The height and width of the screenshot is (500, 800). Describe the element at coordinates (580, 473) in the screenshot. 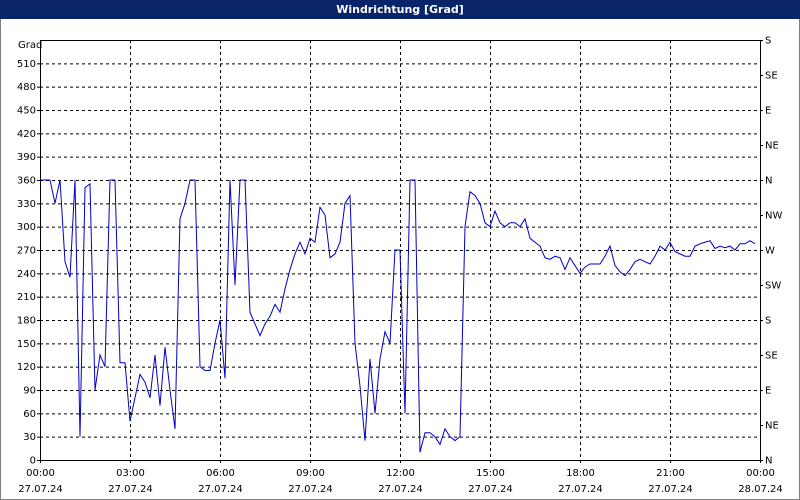

I see `x-tick-label: 18:00` at that location.